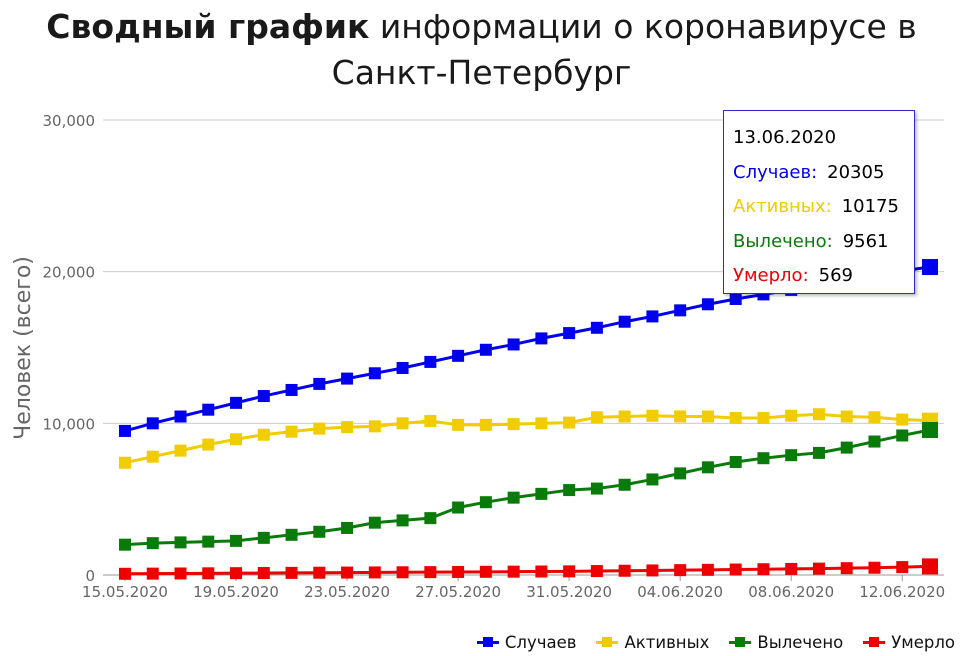 The height and width of the screenshot is (656, 963). I want to click on legend-item: Умерло, so click(909, 642).